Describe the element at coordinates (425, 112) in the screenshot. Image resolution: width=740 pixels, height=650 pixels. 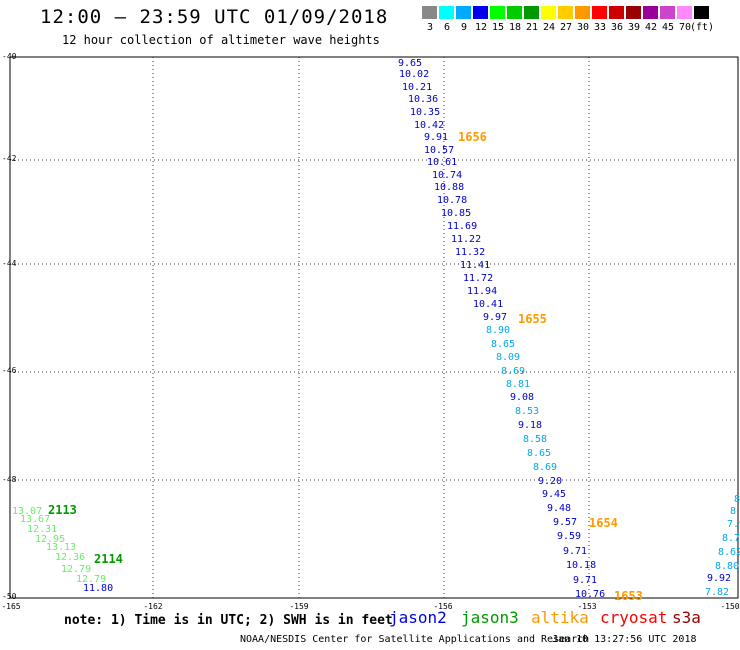
I see `wave-height-value: 10.35` at that location.